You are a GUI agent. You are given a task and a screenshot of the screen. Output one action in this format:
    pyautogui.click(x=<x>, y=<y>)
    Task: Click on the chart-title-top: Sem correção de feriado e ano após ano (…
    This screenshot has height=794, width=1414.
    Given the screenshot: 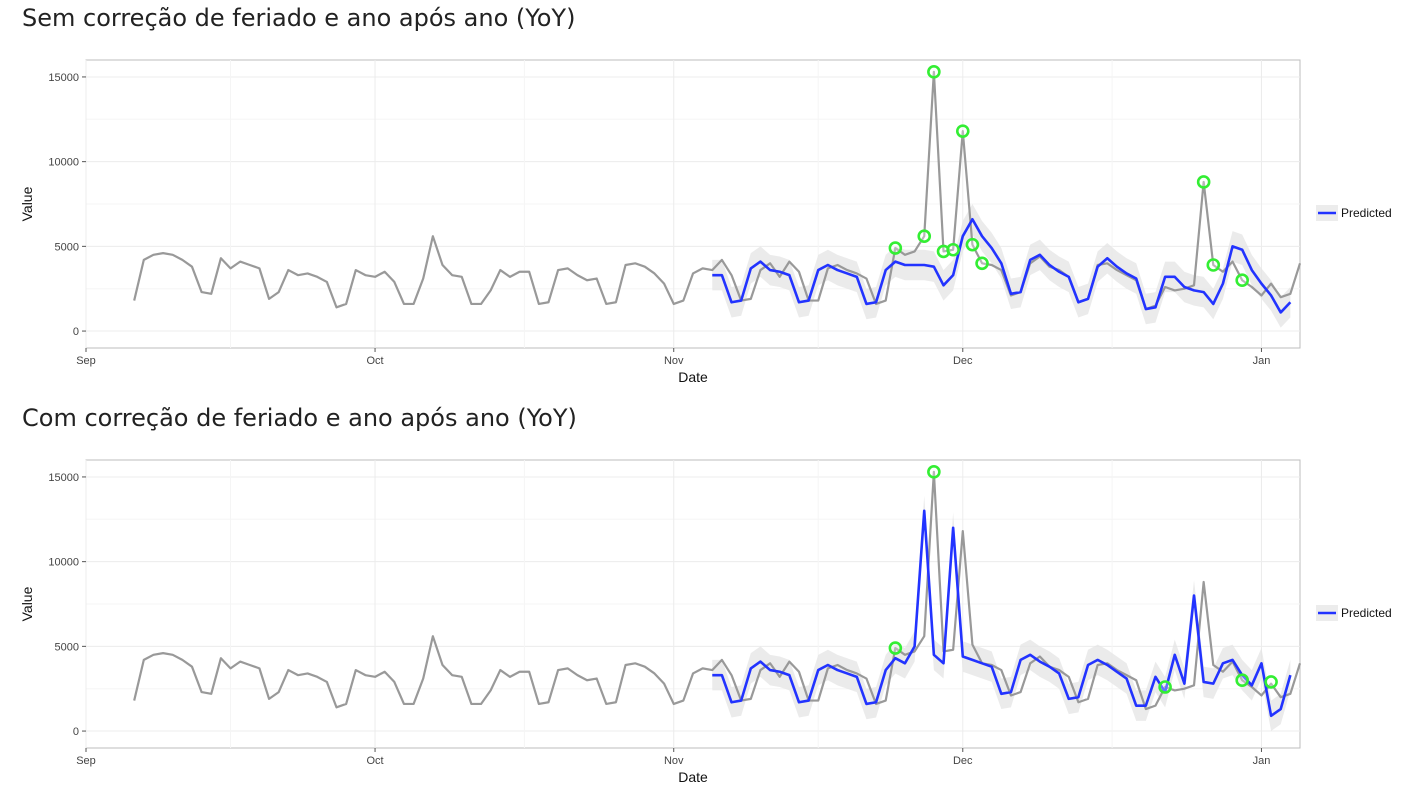 What is the action you would take?
    pyautogui.click(x=299, y=18)
    